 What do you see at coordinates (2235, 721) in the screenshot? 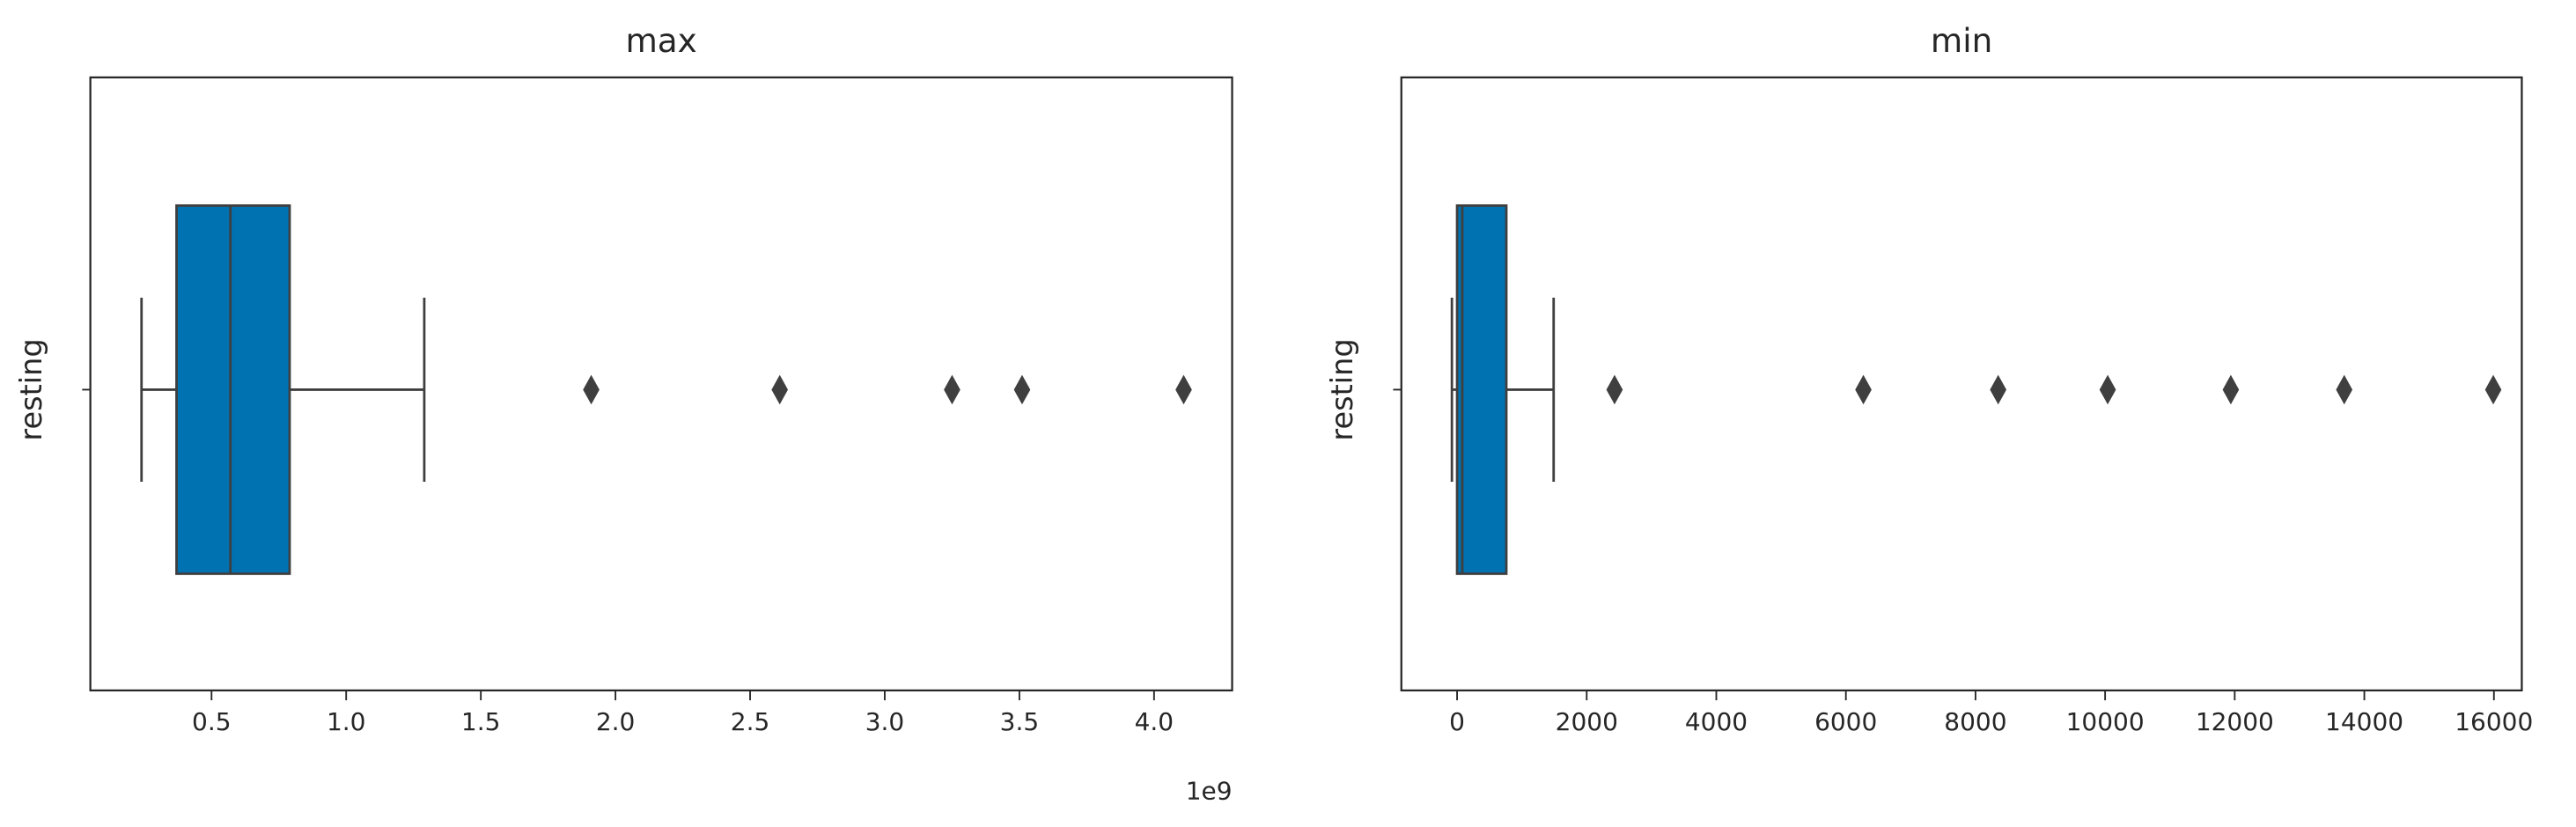
I see `x-tick-label: 12000` at bounding box center [2235, 721].